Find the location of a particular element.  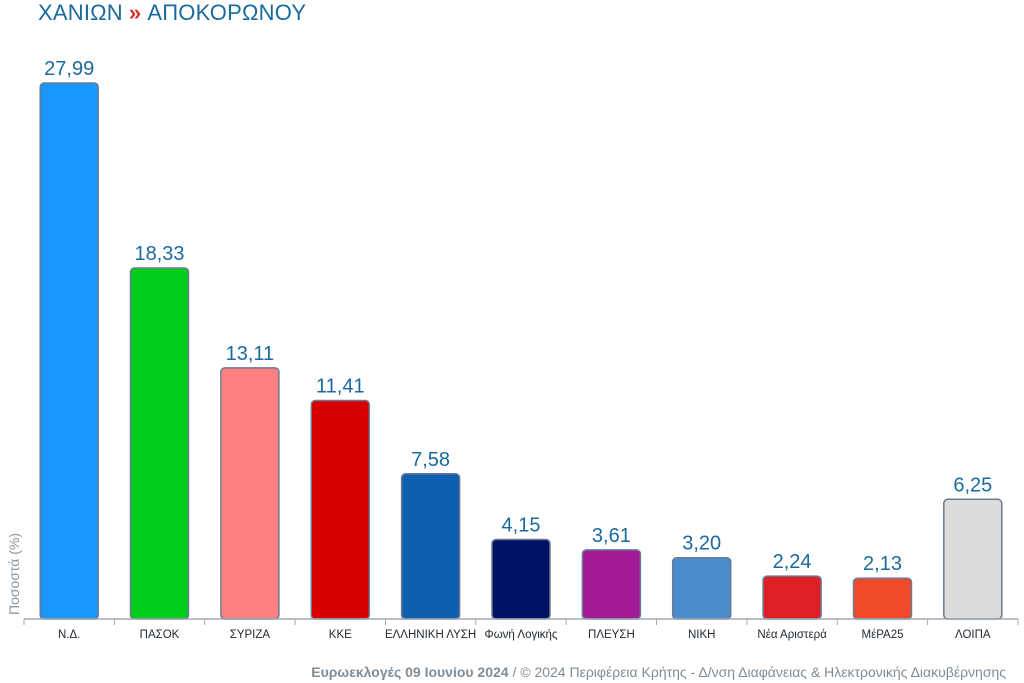

page-title: ΧΑΝΙΩΝ» ΑΠΟΚΟΡΩΝΟΥ is located at coordinates (172, 13).